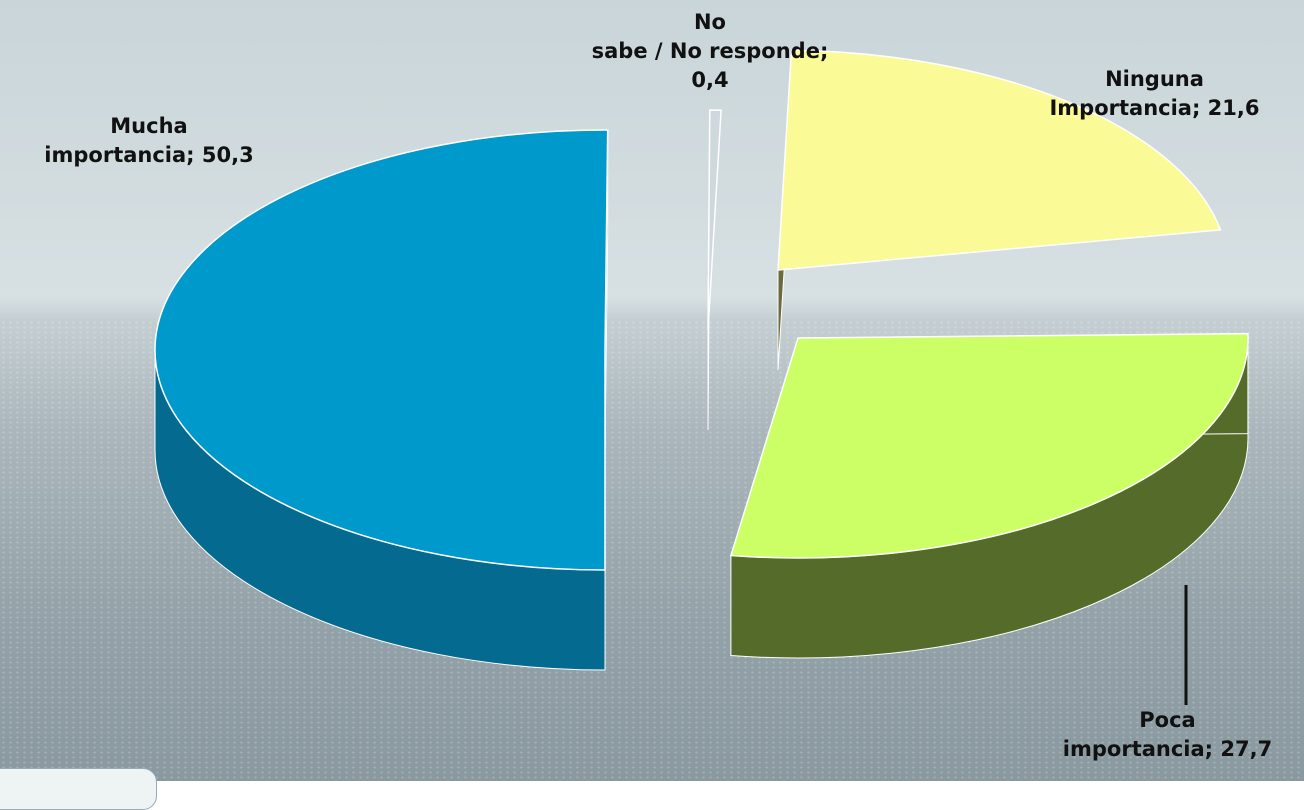  Describe the element at coordinates (714, 220) in the screenshot. I see `slice-top-no-sabe` at that location.